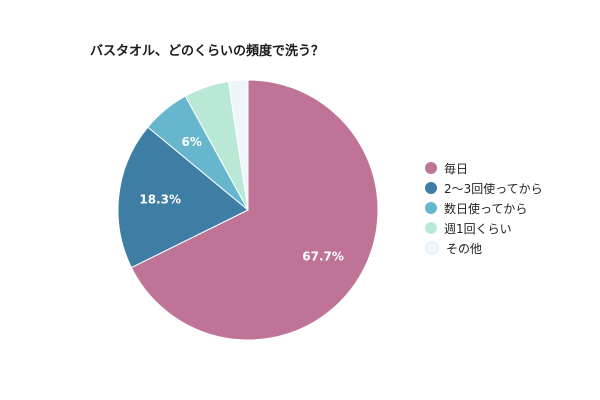  Describe the element at coordinates (192, 142) in the screenshot. I see `slice-label-3: 6%` at that location.